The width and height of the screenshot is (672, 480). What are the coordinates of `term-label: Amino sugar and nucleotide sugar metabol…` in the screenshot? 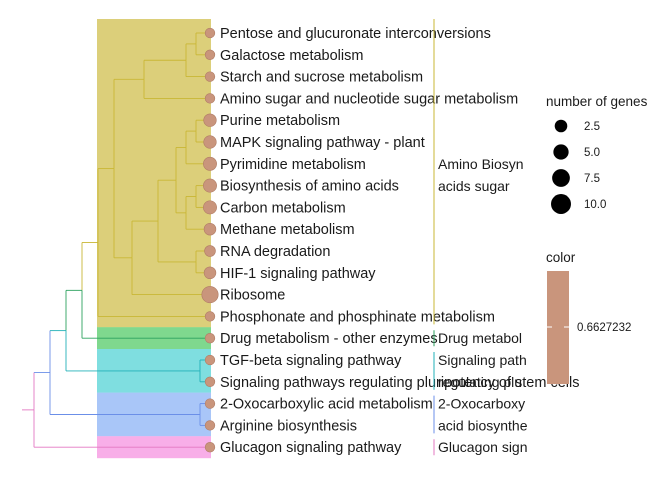 It's located at (369, 99).